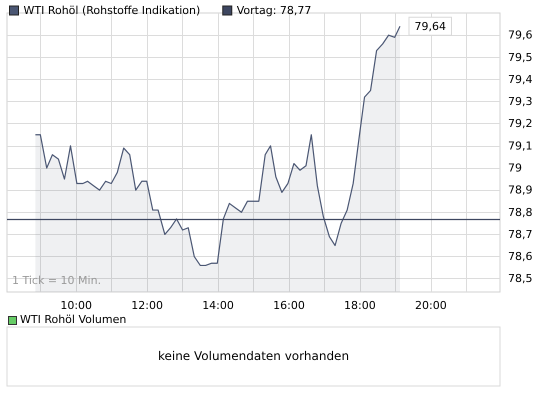  I want to click on y-tick-label: 78,8, so click(520, 212).